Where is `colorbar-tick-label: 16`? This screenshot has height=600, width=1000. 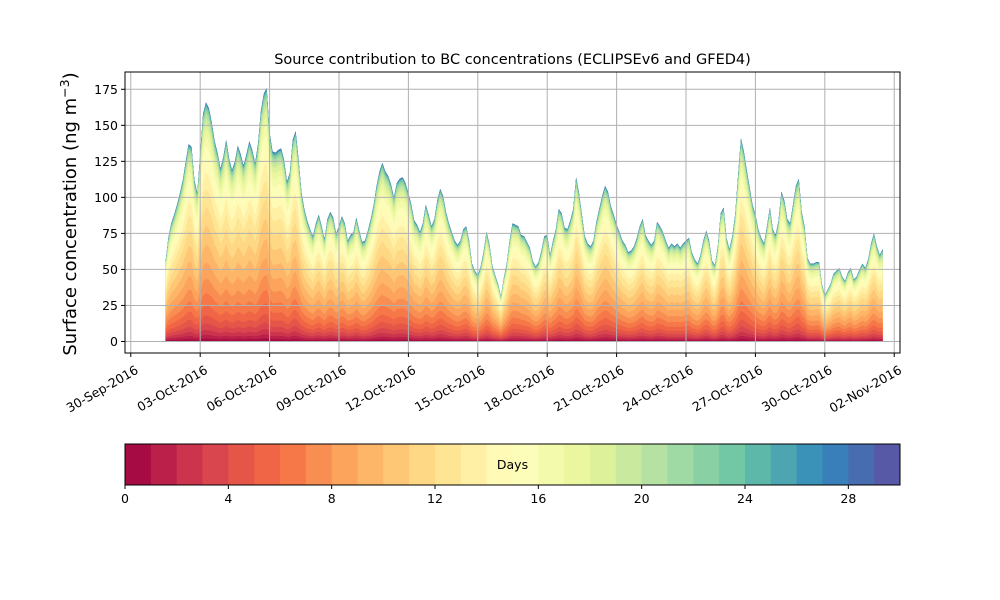 colorbar-tick-label: 16 is located at coordinates (538, 498).